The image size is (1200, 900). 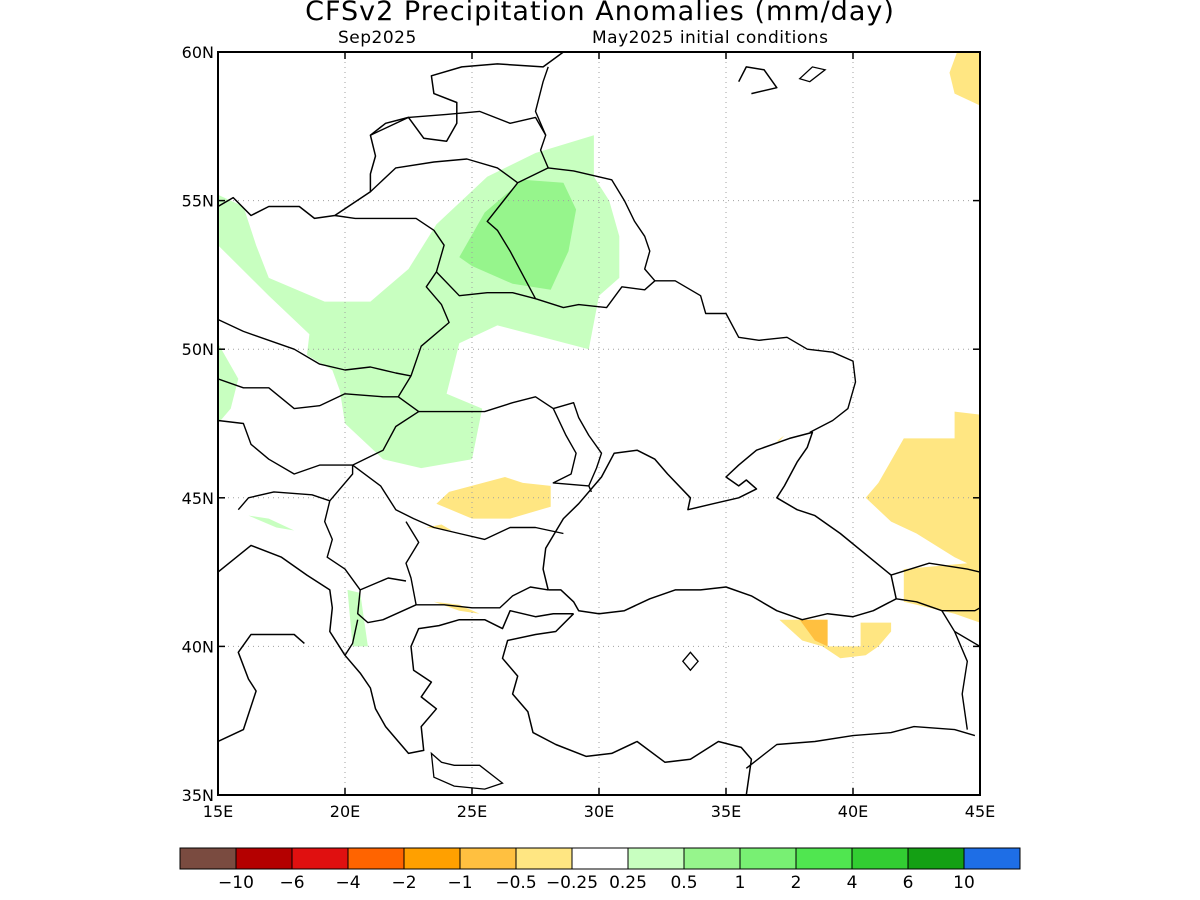 I want to click on colorbar-label-10: 2, so click(x=796, y=883).